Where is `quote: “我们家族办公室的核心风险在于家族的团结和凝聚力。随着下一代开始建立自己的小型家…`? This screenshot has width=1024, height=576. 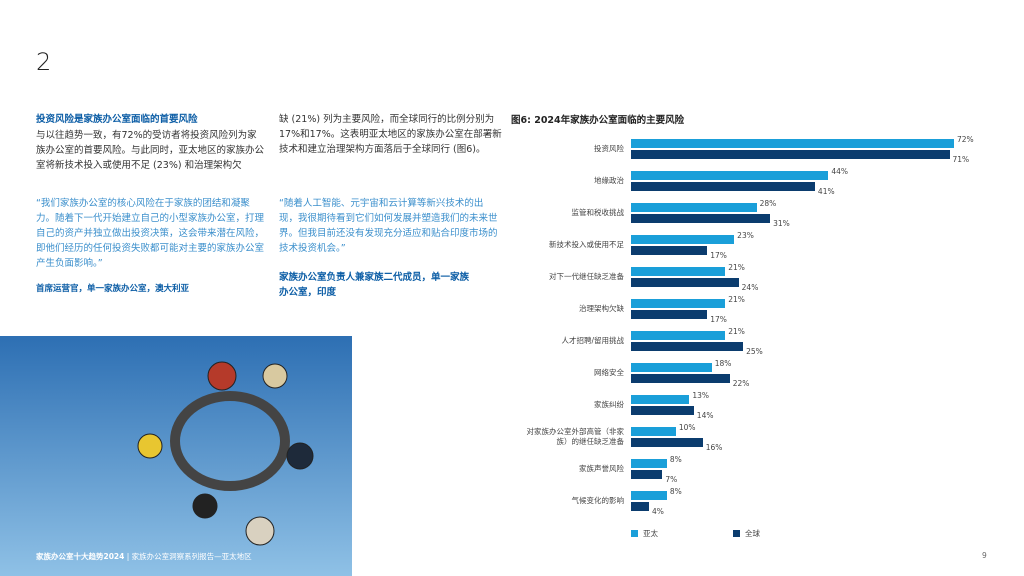 quote: “我们家族办公室的核心风险在于家族的团结和凝聚力。随着下一代开始建立自己的小型家… is located at coordinates (150, 233).